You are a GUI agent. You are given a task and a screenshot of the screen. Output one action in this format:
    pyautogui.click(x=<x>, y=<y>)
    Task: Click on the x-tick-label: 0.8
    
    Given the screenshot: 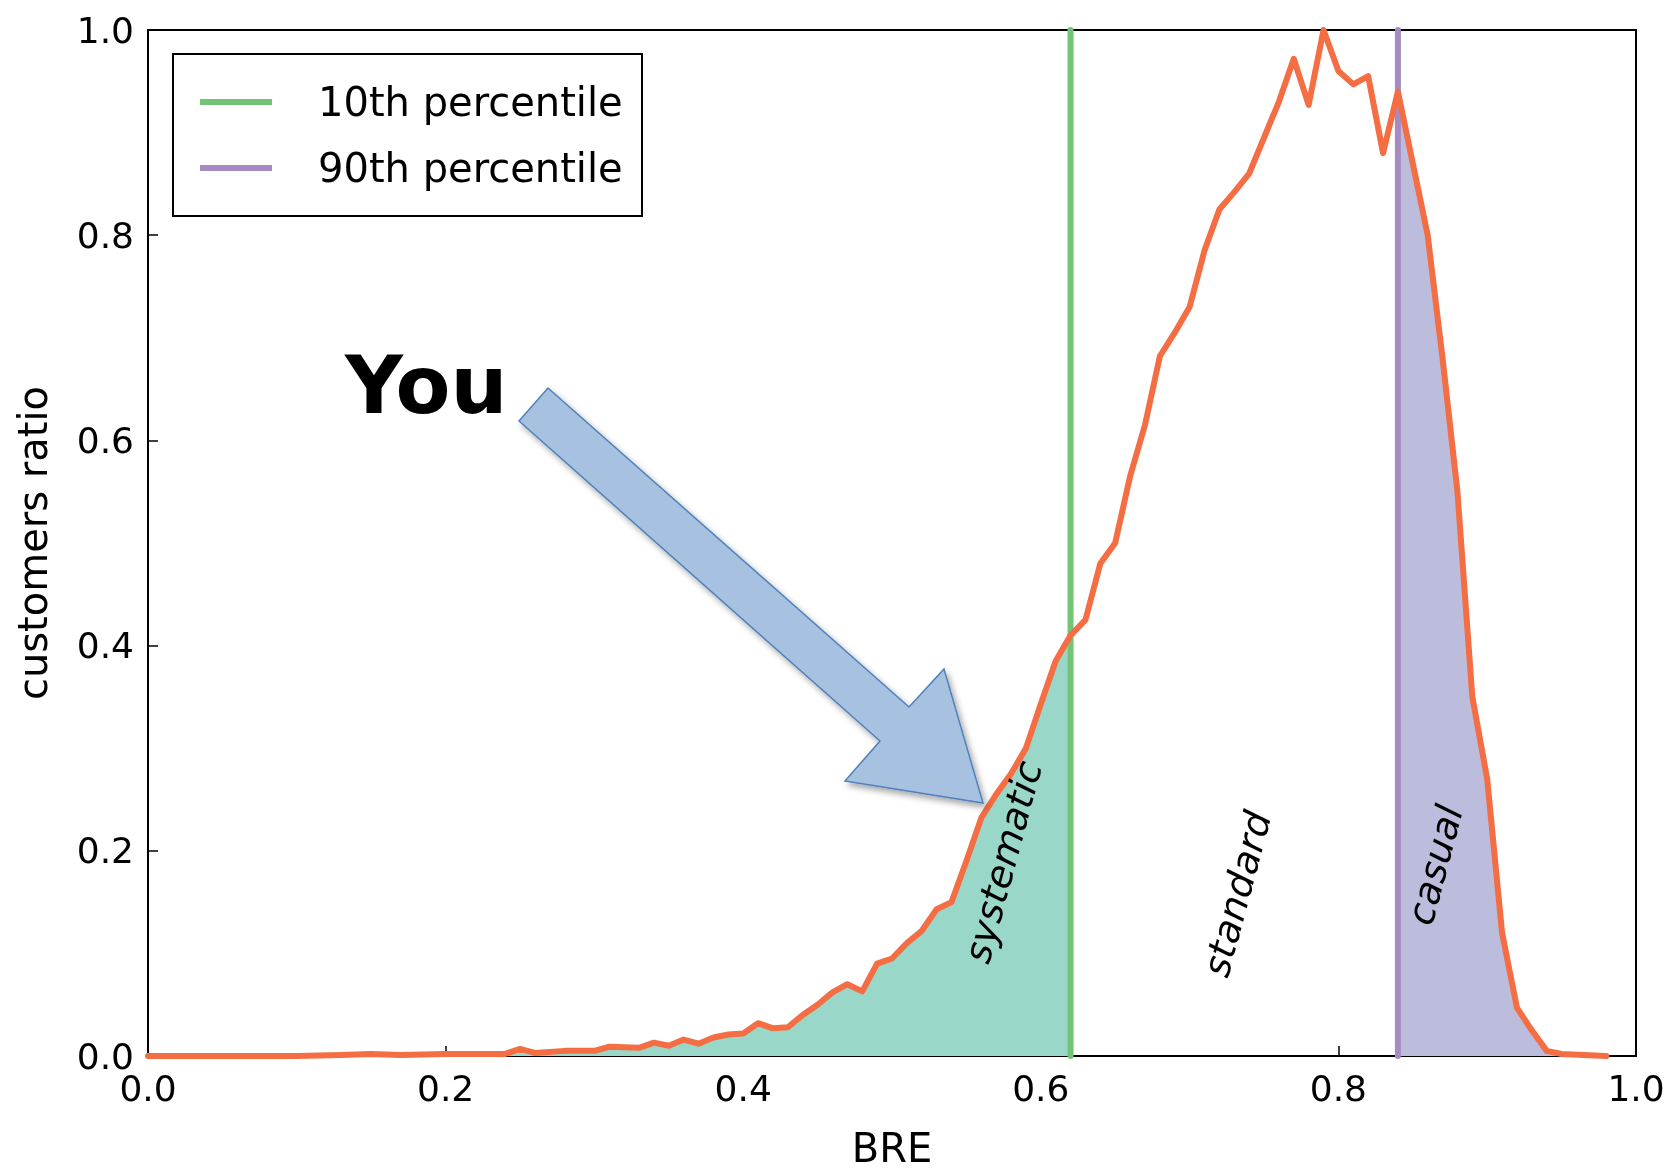 What is the action you would take?
    pyautogui.click(x=1338, y=1088)
    